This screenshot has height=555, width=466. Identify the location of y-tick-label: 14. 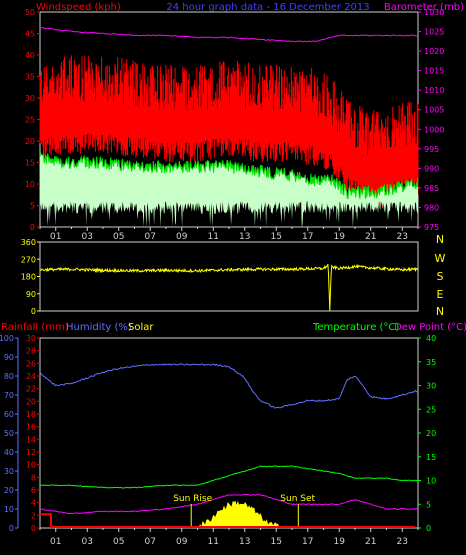
(31, 439).